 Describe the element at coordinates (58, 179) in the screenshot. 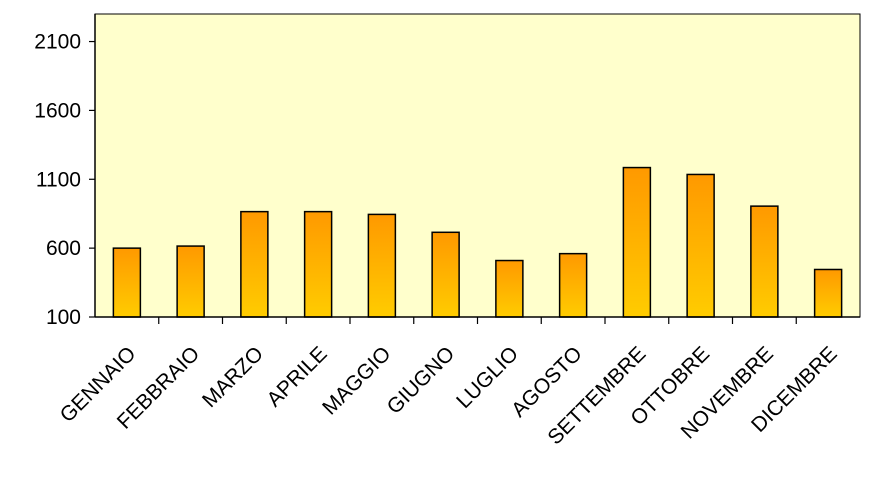

I see `y-tick-label: 1100` at that location.